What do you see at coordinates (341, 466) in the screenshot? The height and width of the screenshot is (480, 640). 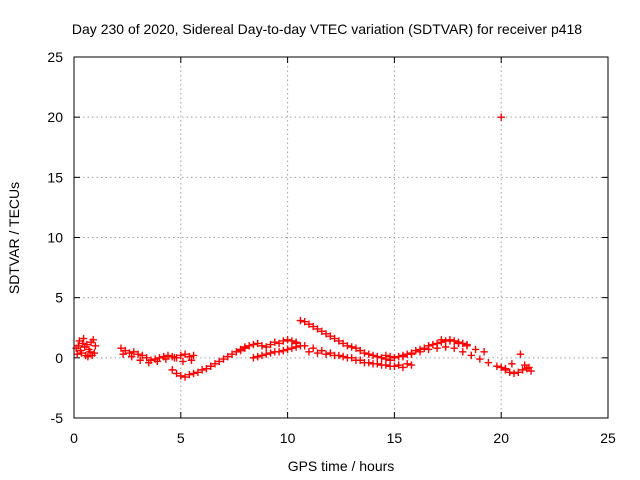 I see `x-axis-label: GPS time / hours` at bounding box center [341, 466].